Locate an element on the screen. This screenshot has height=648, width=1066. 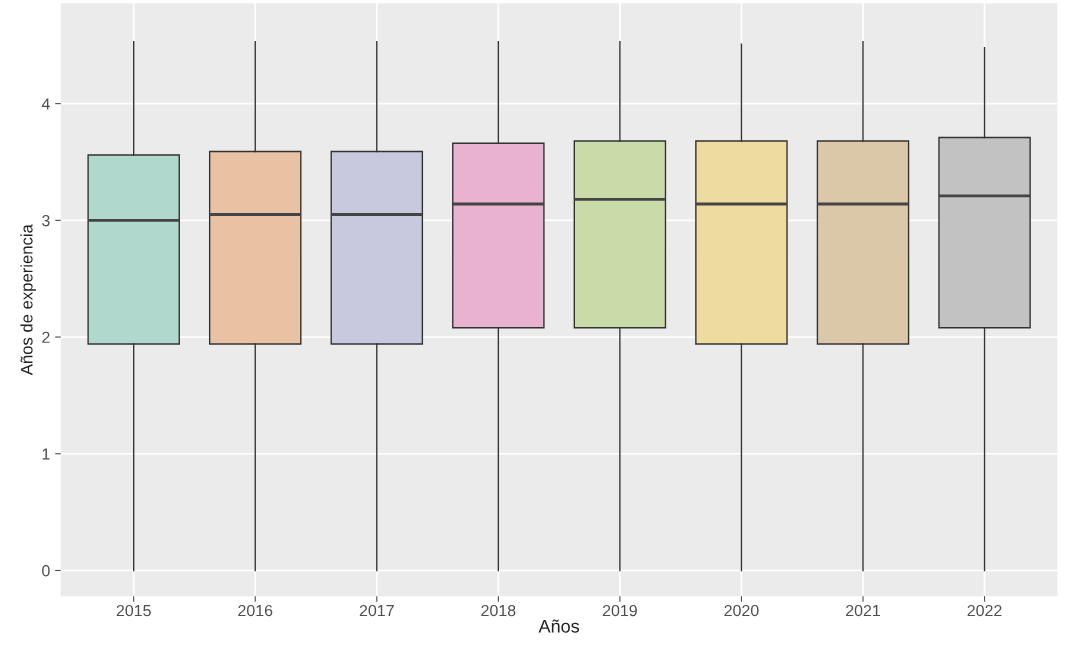
x-tick-label: 2017 is located at coordinates (376, 610).